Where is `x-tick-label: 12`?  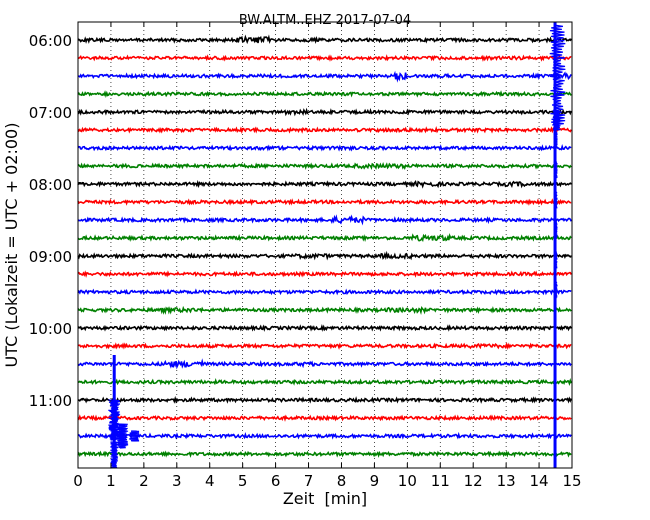 x-tick-label: 12 is located at coordinates (473, 481).